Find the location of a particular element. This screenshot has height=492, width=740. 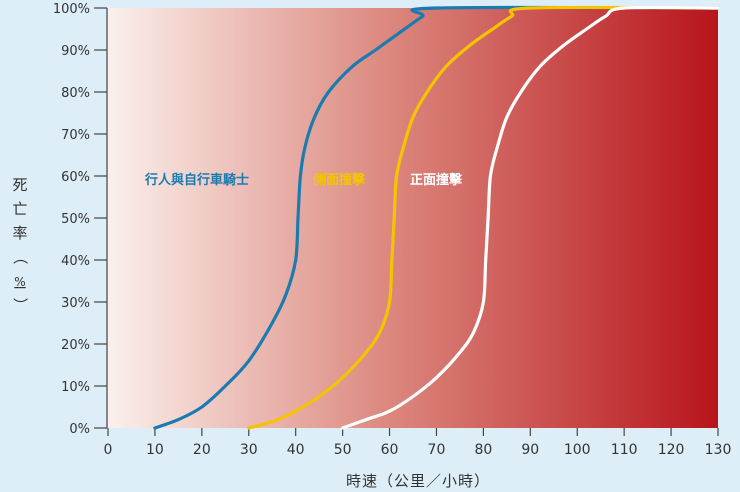

x-tick-label: 50 is located at coordinates (343, 450).